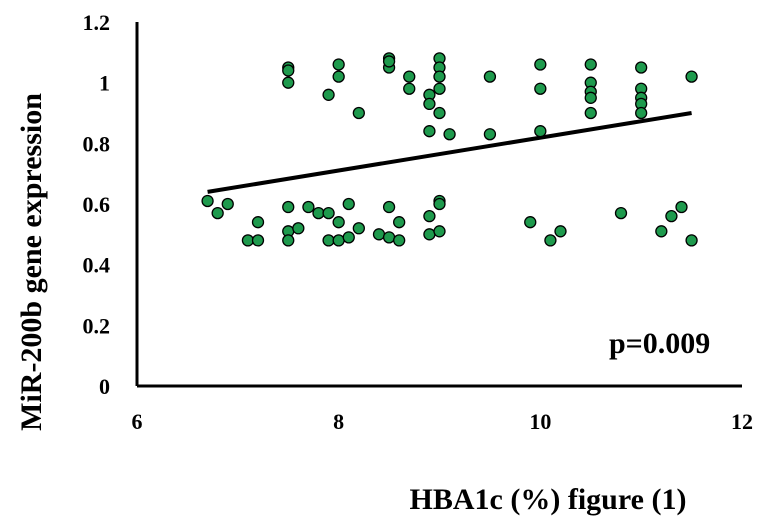  I want to click on x-tick-label: 6, so click(137, 421).